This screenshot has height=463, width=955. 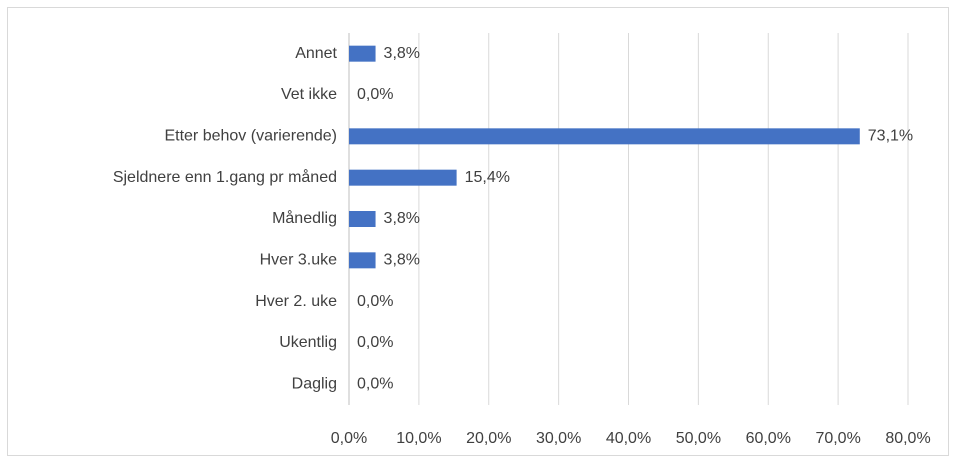 What do you see at coordinates (304, 218) in the screenshot?
I see `y-tick-label: Månedlig` at bounding box center [304, 218].